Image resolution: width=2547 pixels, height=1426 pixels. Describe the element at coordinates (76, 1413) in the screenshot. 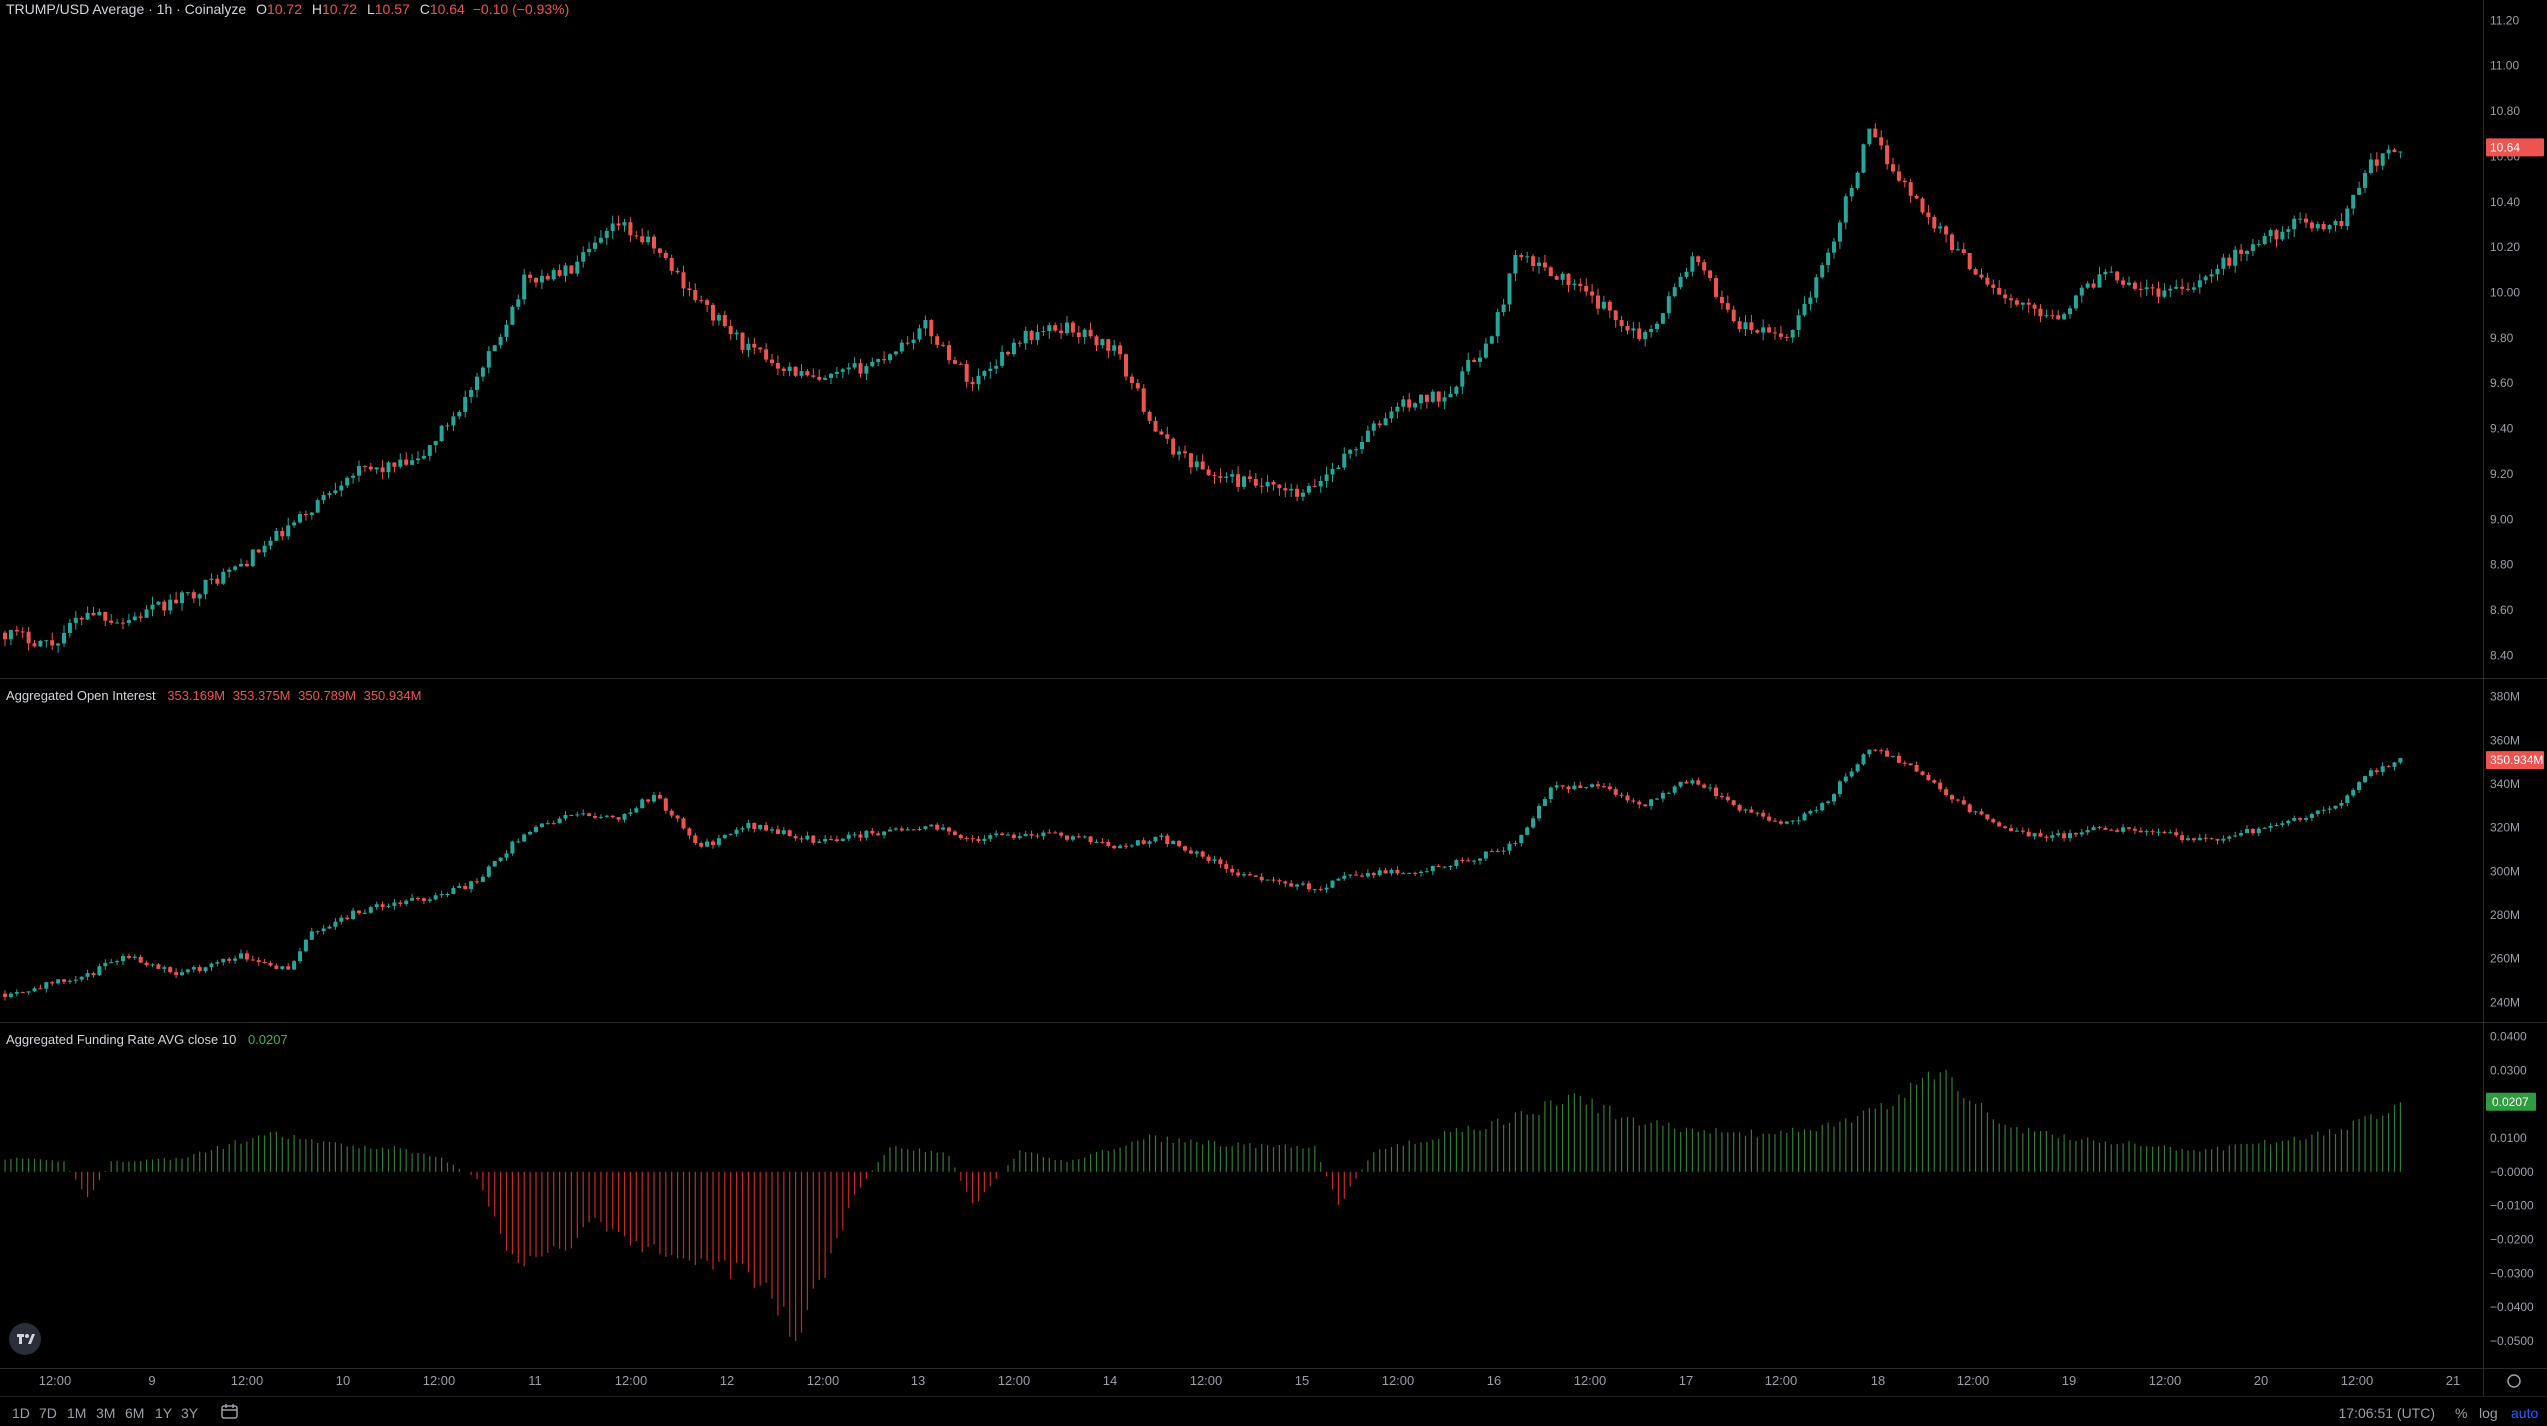

I see `range-1m: 1M` at that location.